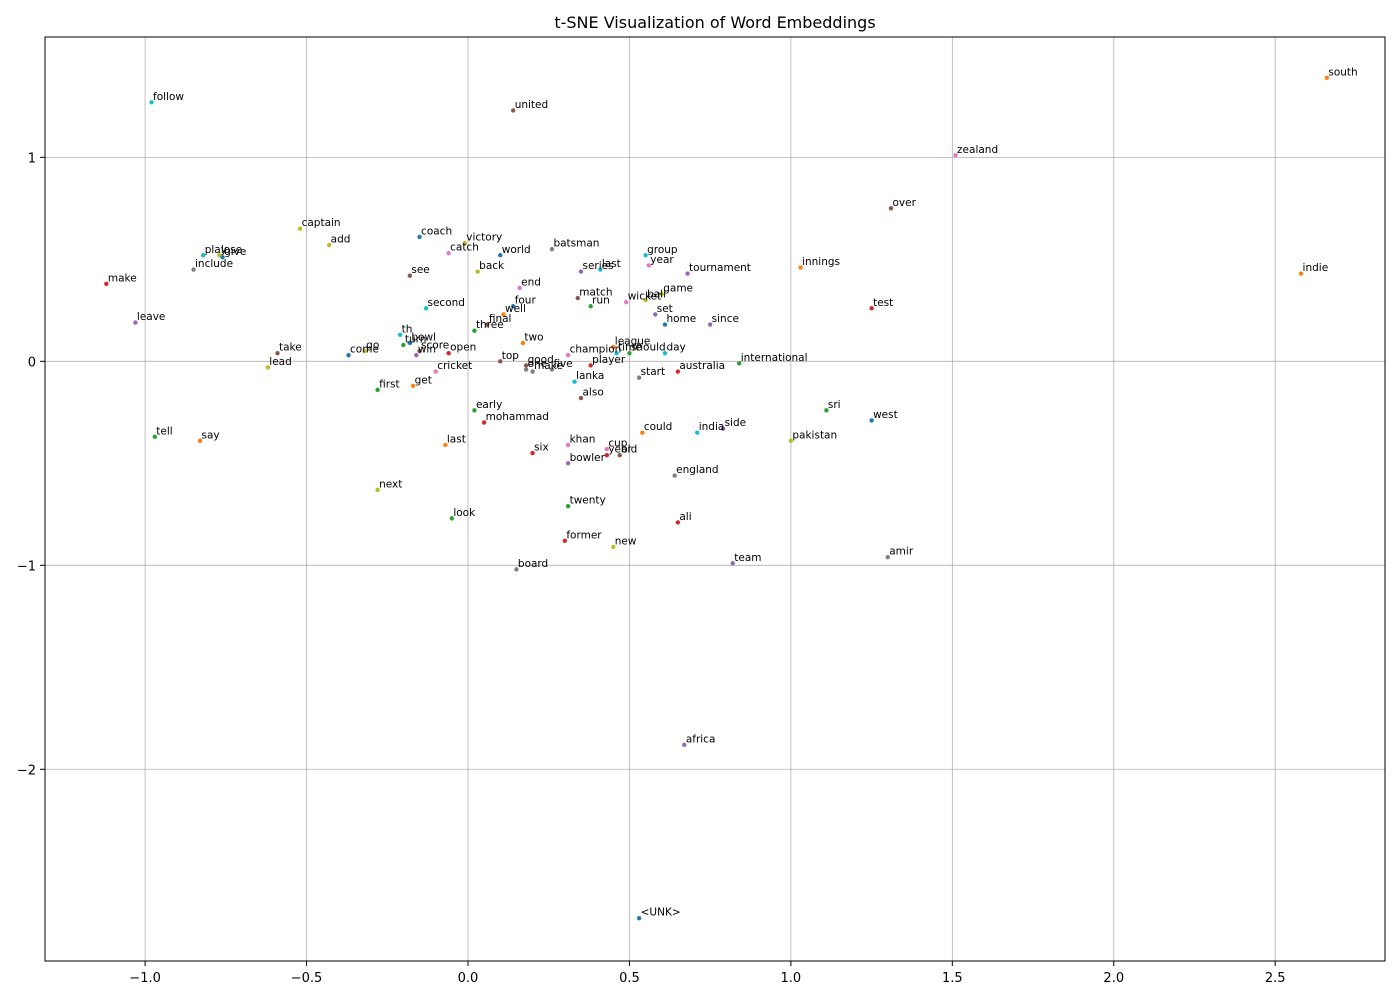  Describe the element at coordinates (590, 376) in the screenshot. I see `word-label: lanka` at that location.